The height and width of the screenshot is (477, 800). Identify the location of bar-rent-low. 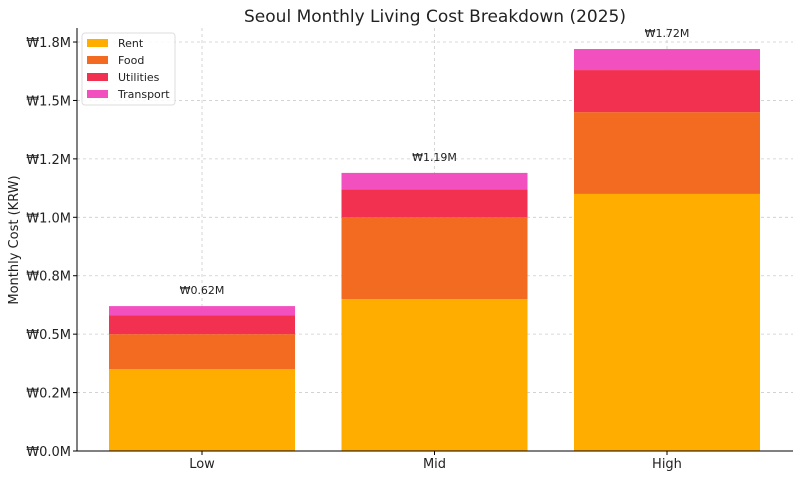
(202, 410).